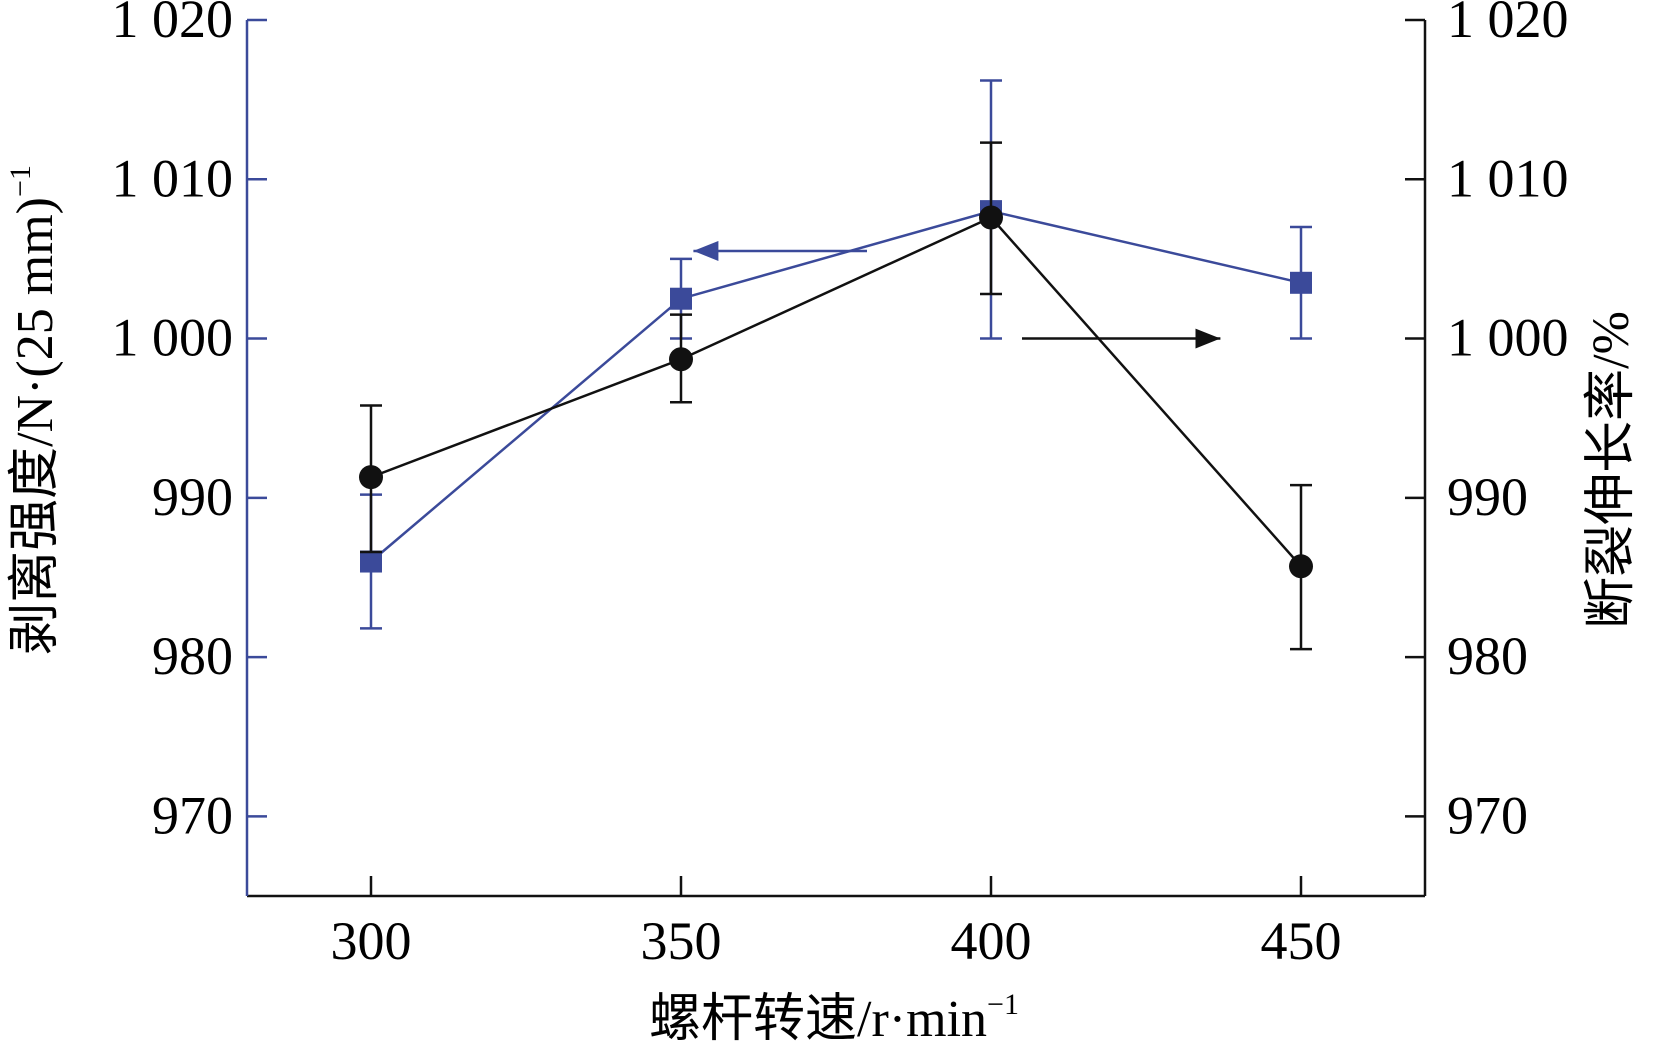  I want to click on left-y-axis-title-sup: −1, so click(20, 181).